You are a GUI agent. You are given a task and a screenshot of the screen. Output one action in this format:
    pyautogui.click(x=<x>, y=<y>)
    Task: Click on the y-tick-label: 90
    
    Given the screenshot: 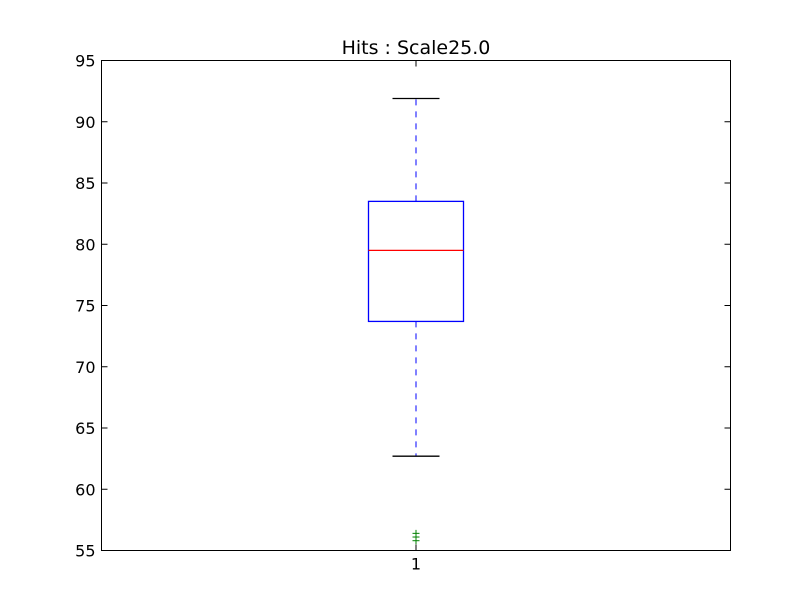 What is the action you would take?
    pyautogui.click(x=85, y=122)
    